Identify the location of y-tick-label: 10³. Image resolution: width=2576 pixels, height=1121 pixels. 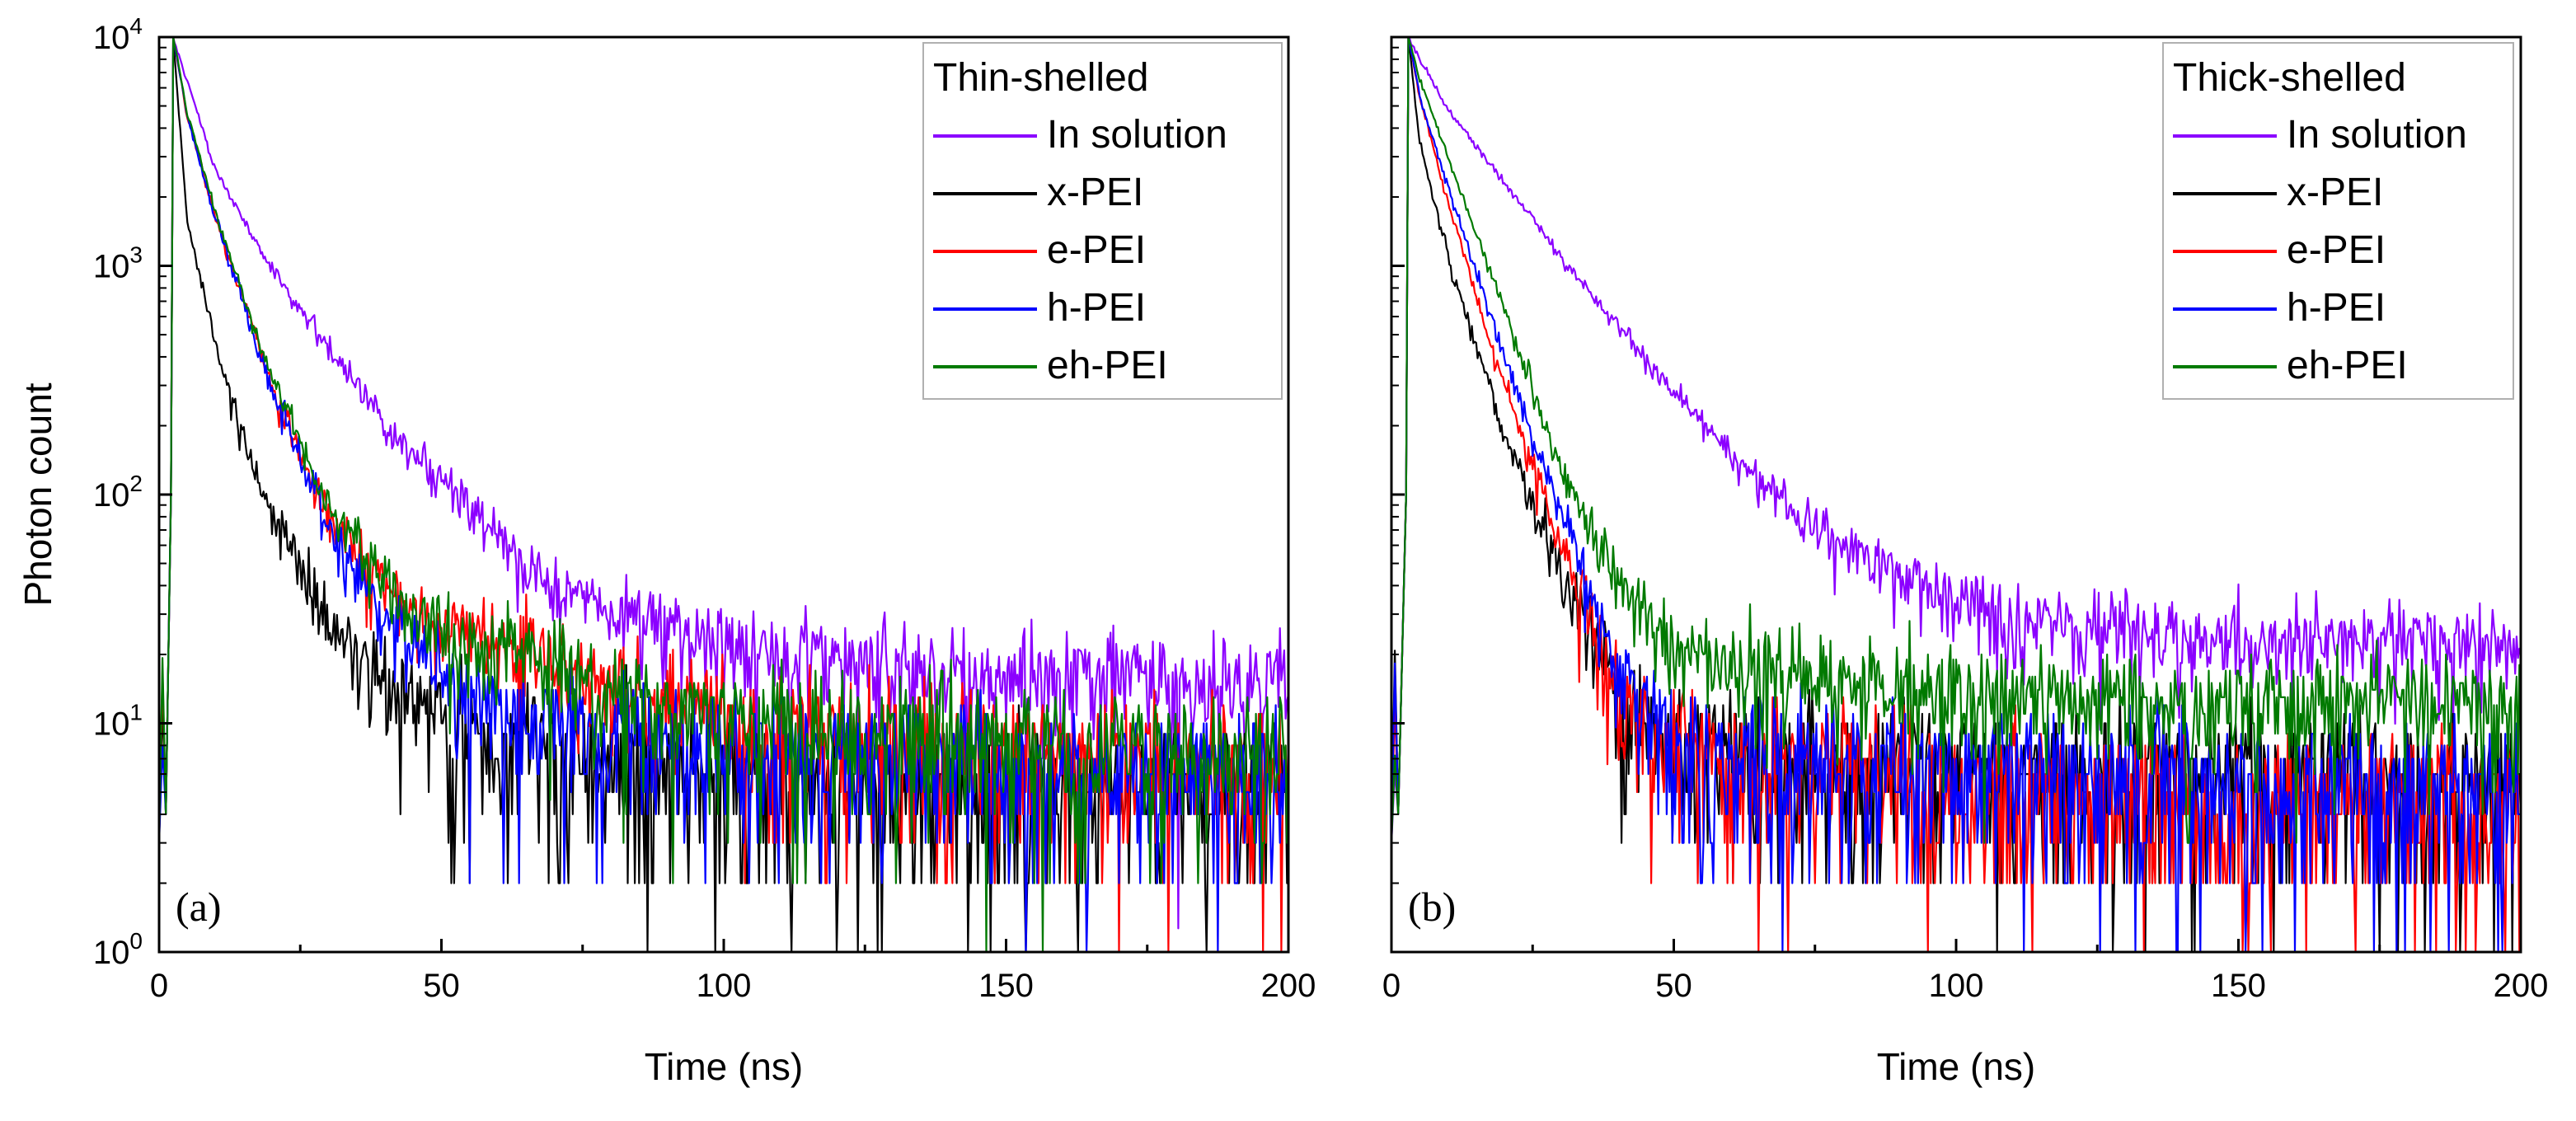
(118, 263).